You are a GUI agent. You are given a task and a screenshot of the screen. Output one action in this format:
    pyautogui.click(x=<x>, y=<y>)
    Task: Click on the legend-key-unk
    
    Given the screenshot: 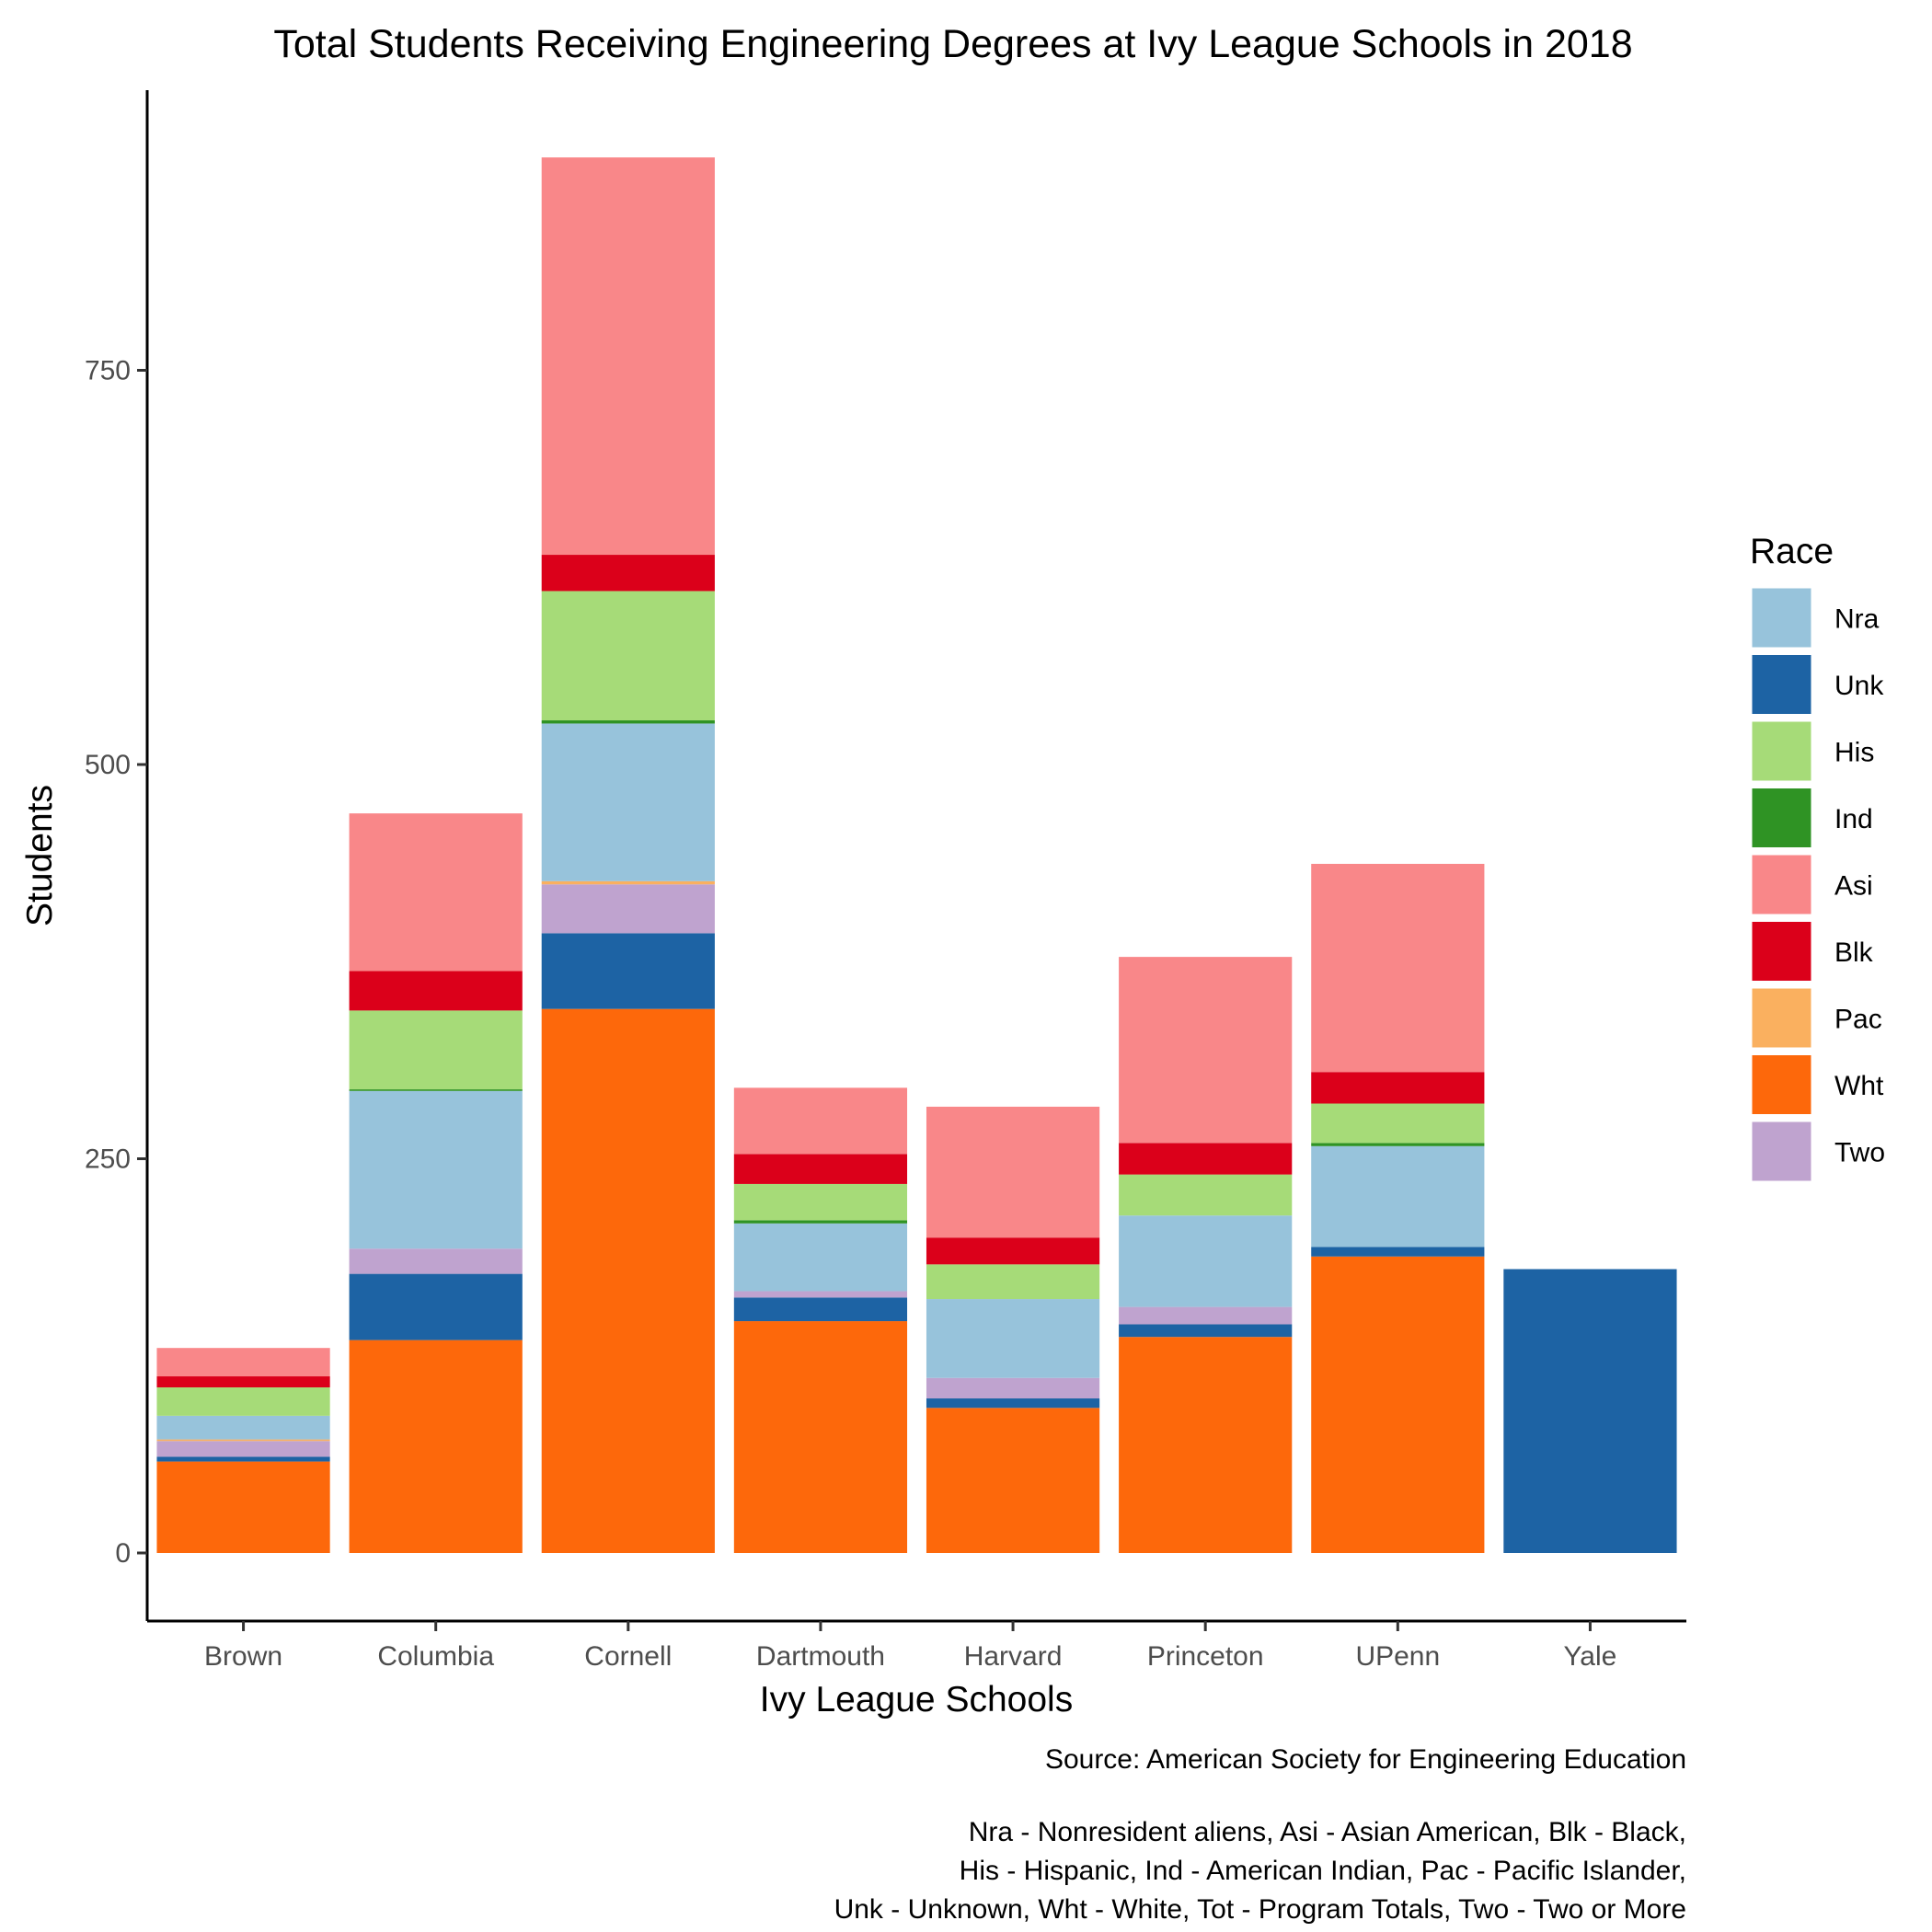 What is the action you would take?
    pyautogui.click(x=1781, y=684)
    